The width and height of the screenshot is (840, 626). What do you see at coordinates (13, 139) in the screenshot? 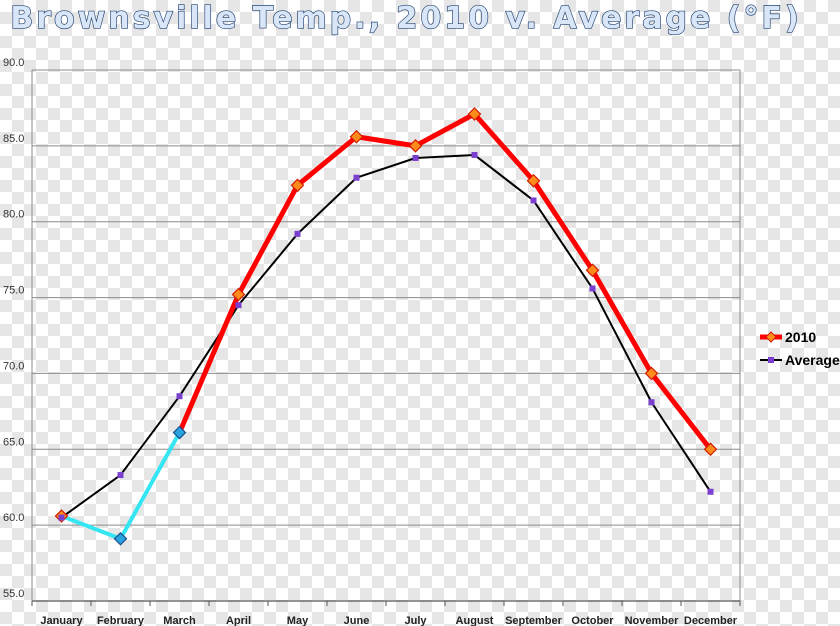
I see `y-tick-label: 85.0` at bounding box center [13, 139].